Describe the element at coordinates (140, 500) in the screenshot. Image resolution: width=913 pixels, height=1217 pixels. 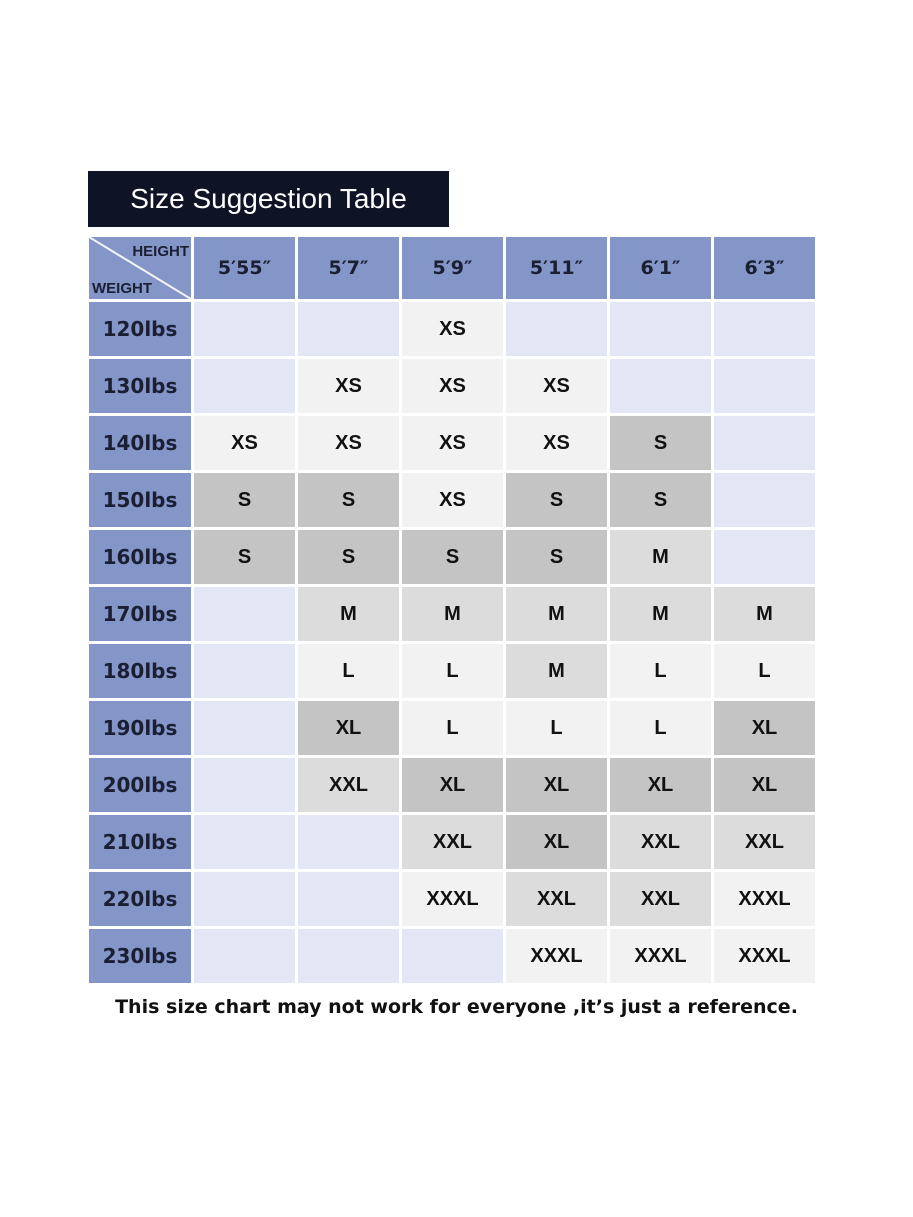
I see `weight-header: 150lbs` at that location.